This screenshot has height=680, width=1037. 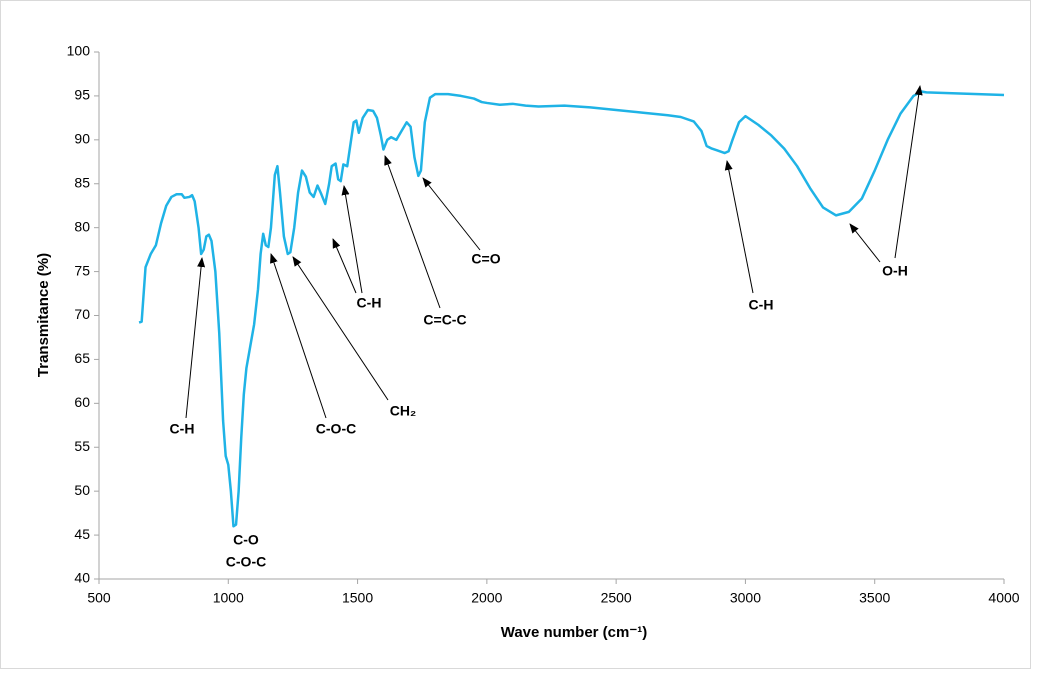 What do you see at coordinates (82, 490) in the screenshot?
I see `y-tick-label: 50` at bounding box center [82, 490].